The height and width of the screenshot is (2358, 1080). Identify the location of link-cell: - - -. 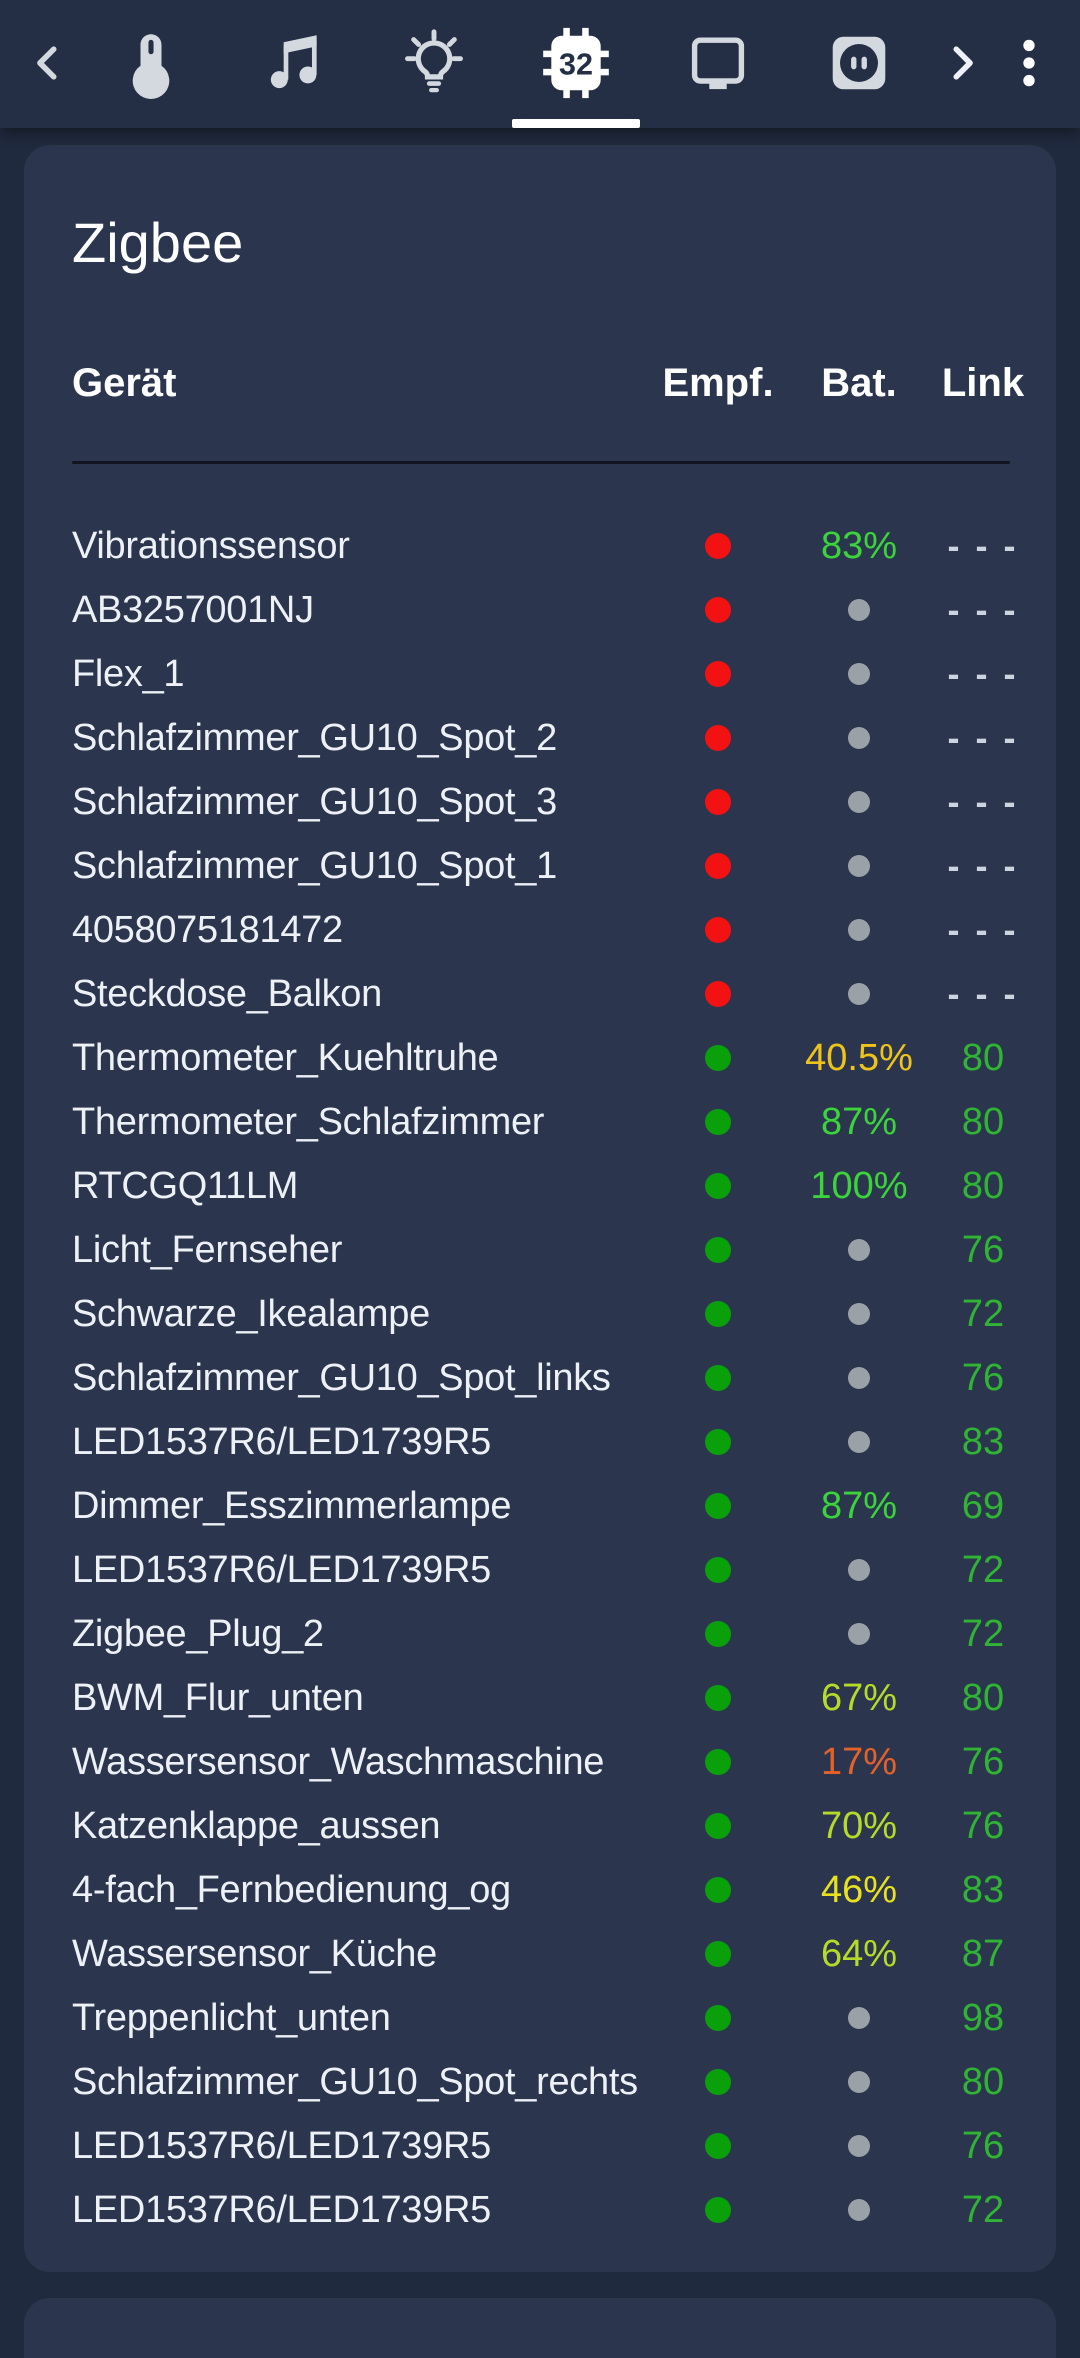
(983, 866).